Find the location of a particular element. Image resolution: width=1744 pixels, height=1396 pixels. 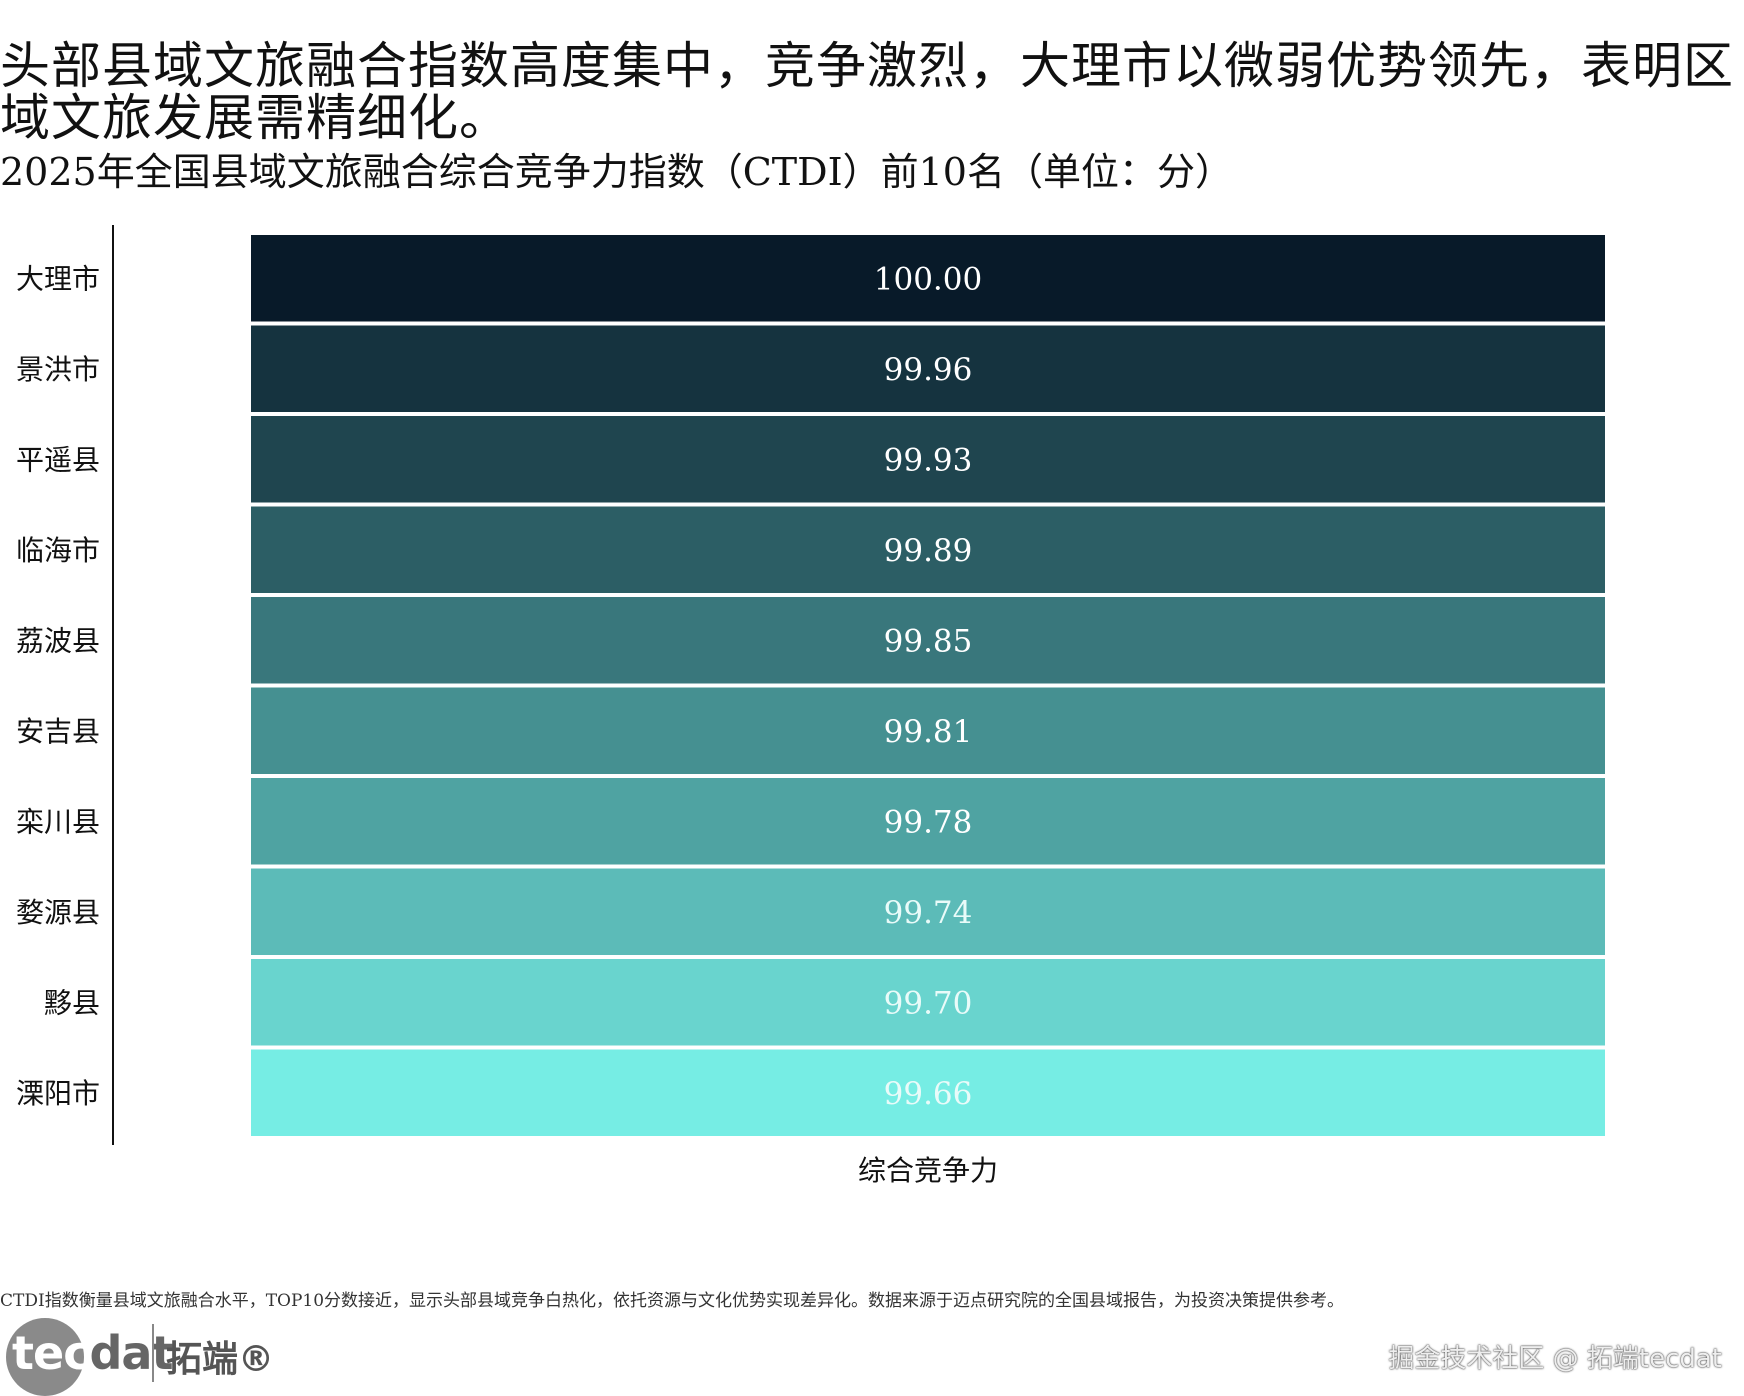

y-tick-label: 景洪市 is located at coordinates (58, 369).